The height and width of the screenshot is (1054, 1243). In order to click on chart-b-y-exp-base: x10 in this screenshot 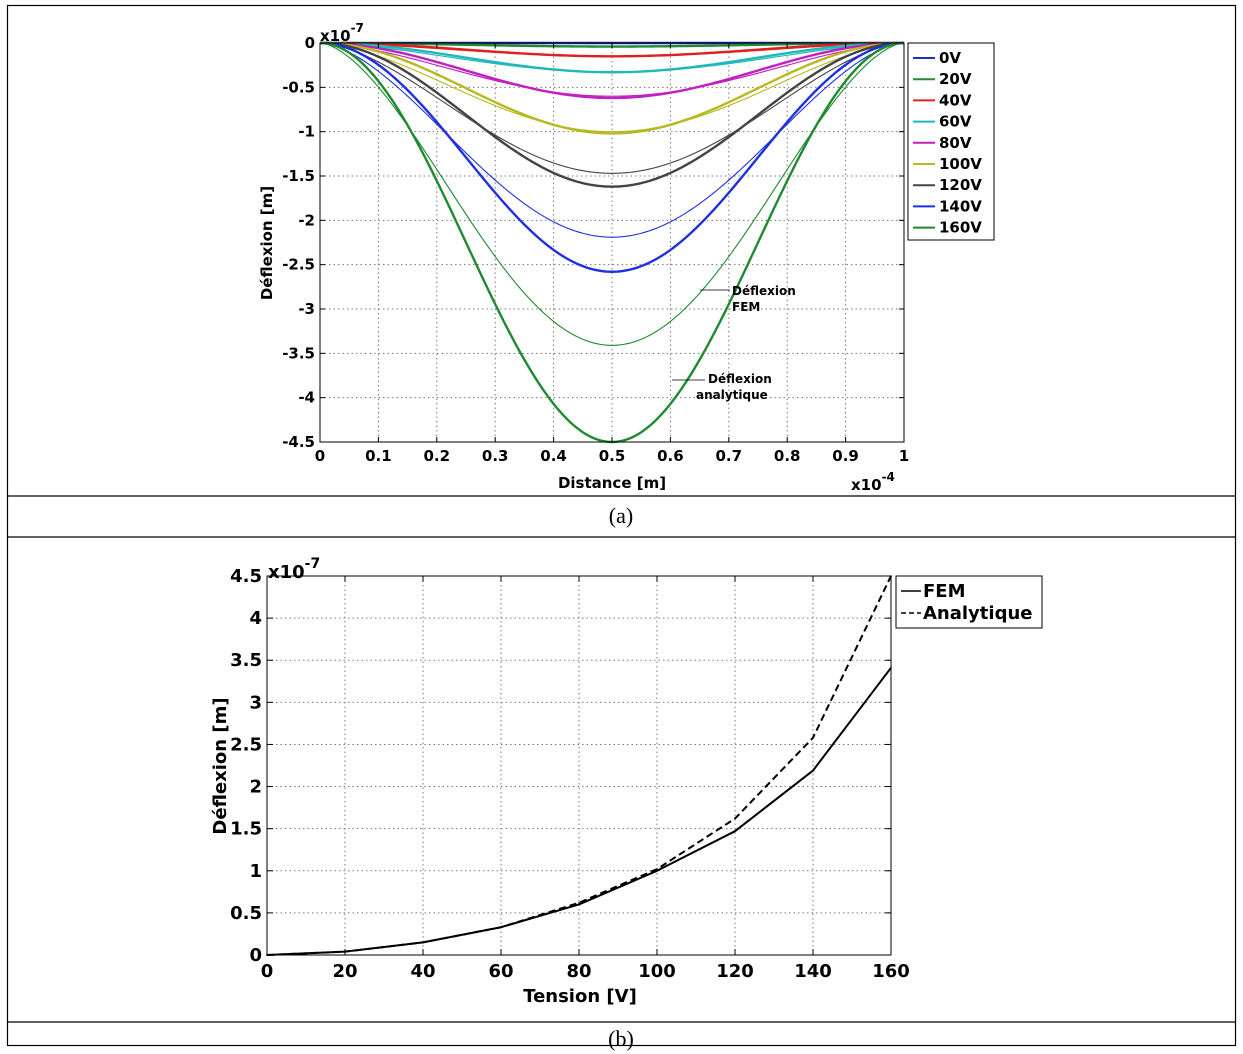, I will do `click(286, 572)`.